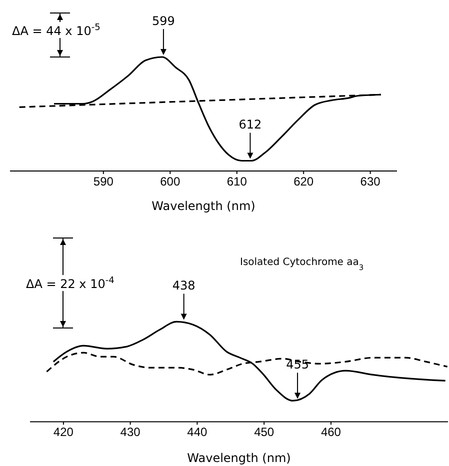 This screenshot has height=466, width=449. I want to click on text: Isolated Cytochrome aa$_{3}$, so click(302, 264).